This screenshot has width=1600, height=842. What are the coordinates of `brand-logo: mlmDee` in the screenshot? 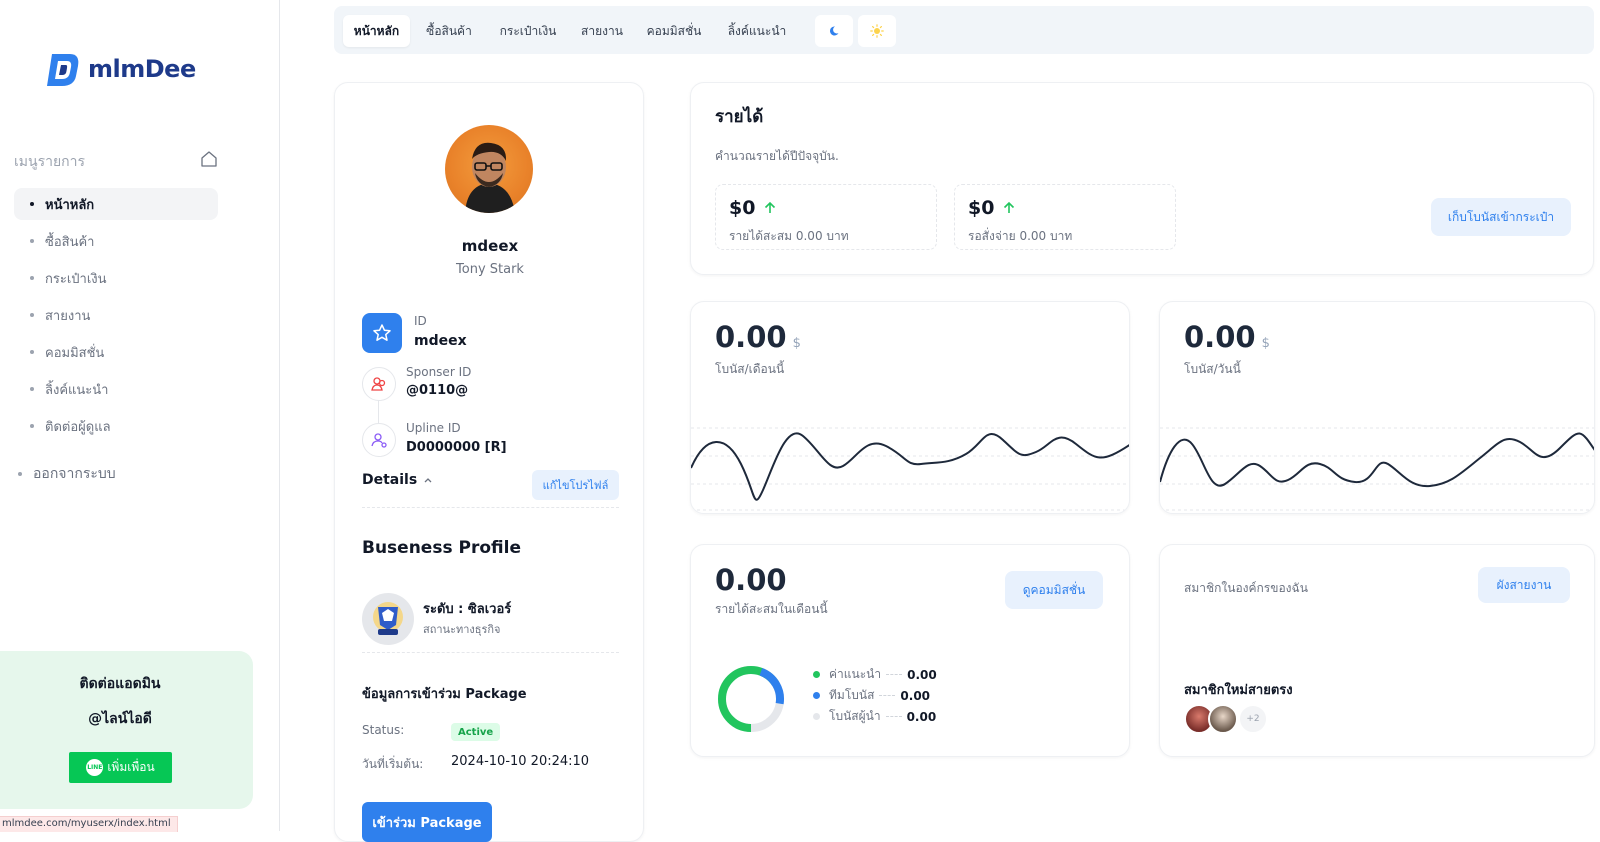 It's located at (120, 69).